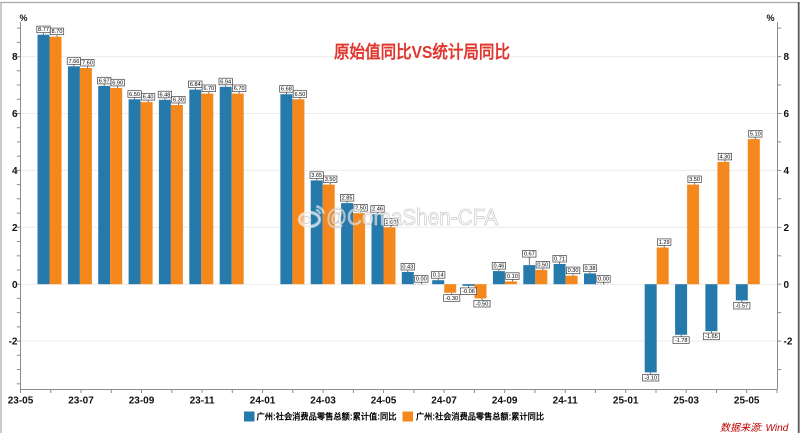 This screenshot has height=438, width=800. Describe the element at coordinates (407, 268) in the screenshot. I see `svg-text: 0.43` at that location.